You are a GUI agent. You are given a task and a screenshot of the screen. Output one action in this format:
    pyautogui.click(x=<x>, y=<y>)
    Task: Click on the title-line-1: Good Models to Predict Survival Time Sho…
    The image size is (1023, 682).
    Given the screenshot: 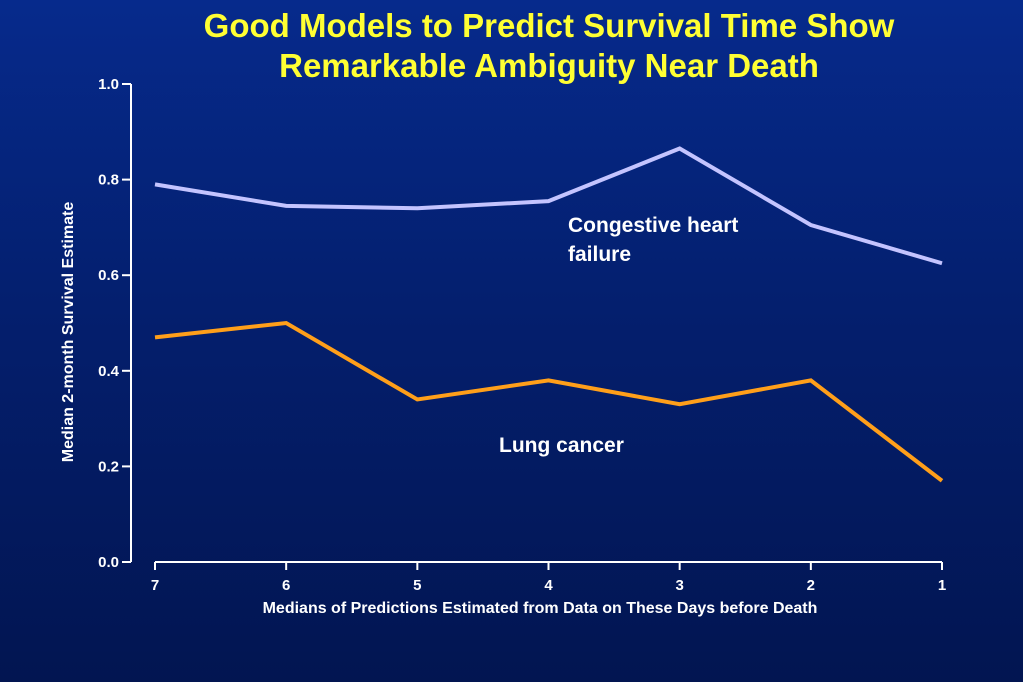 What is the action you would take?
    pyautogui.click(x=549, y=25)
    